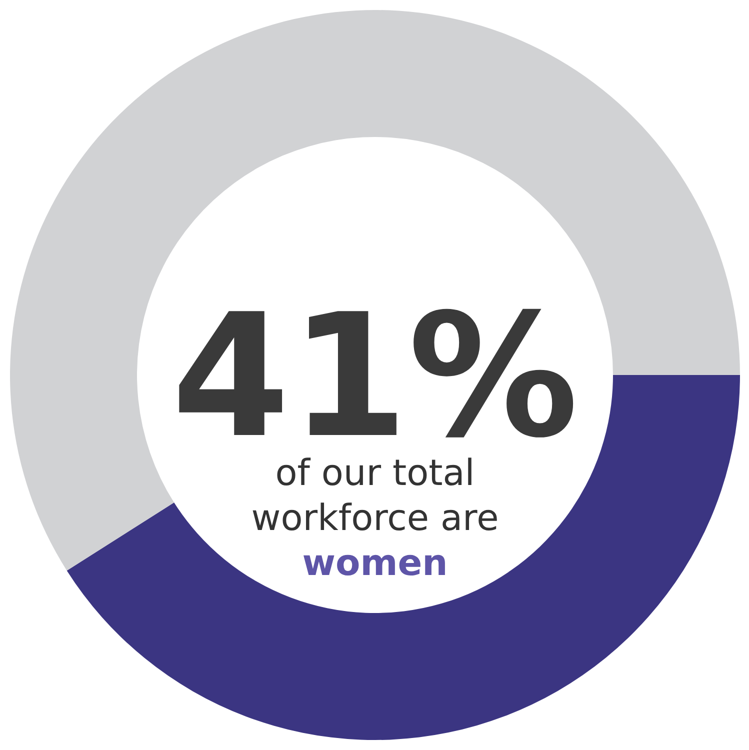  Describe the element at coordinates (375, 473) in the screenshot. I see `text: of our total` at that location.